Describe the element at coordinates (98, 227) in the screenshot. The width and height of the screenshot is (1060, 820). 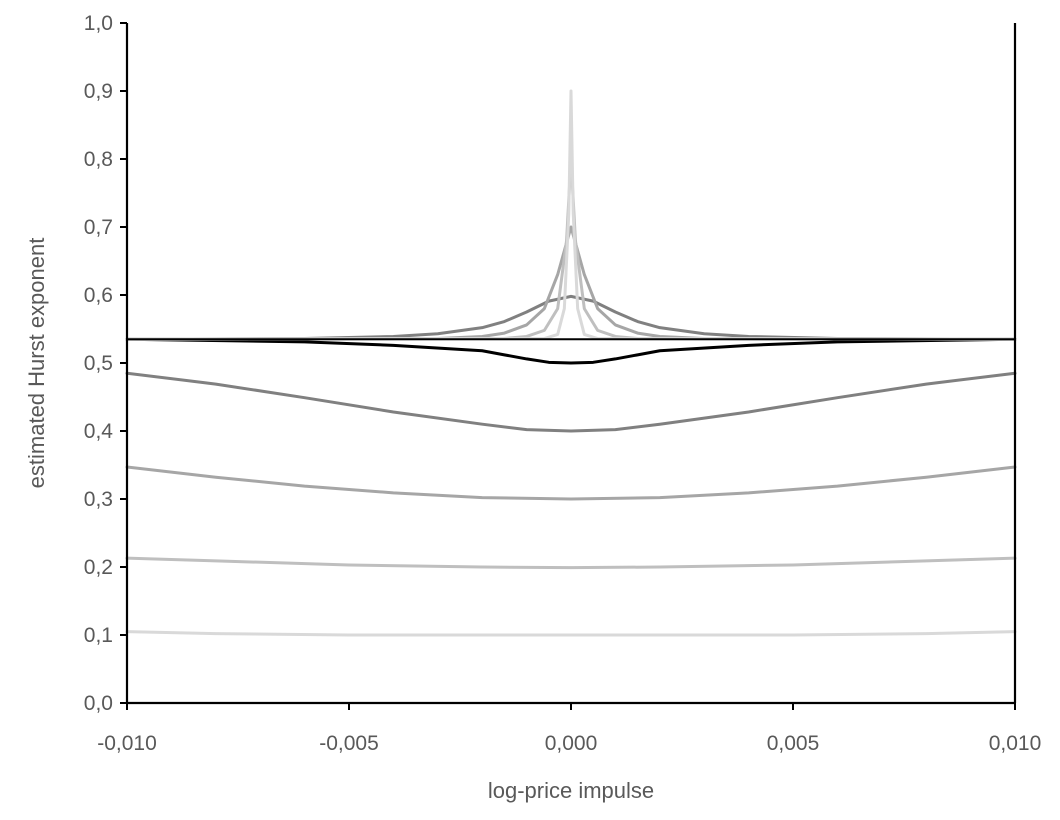
I see `y-tick-label: 0,7` at that location.